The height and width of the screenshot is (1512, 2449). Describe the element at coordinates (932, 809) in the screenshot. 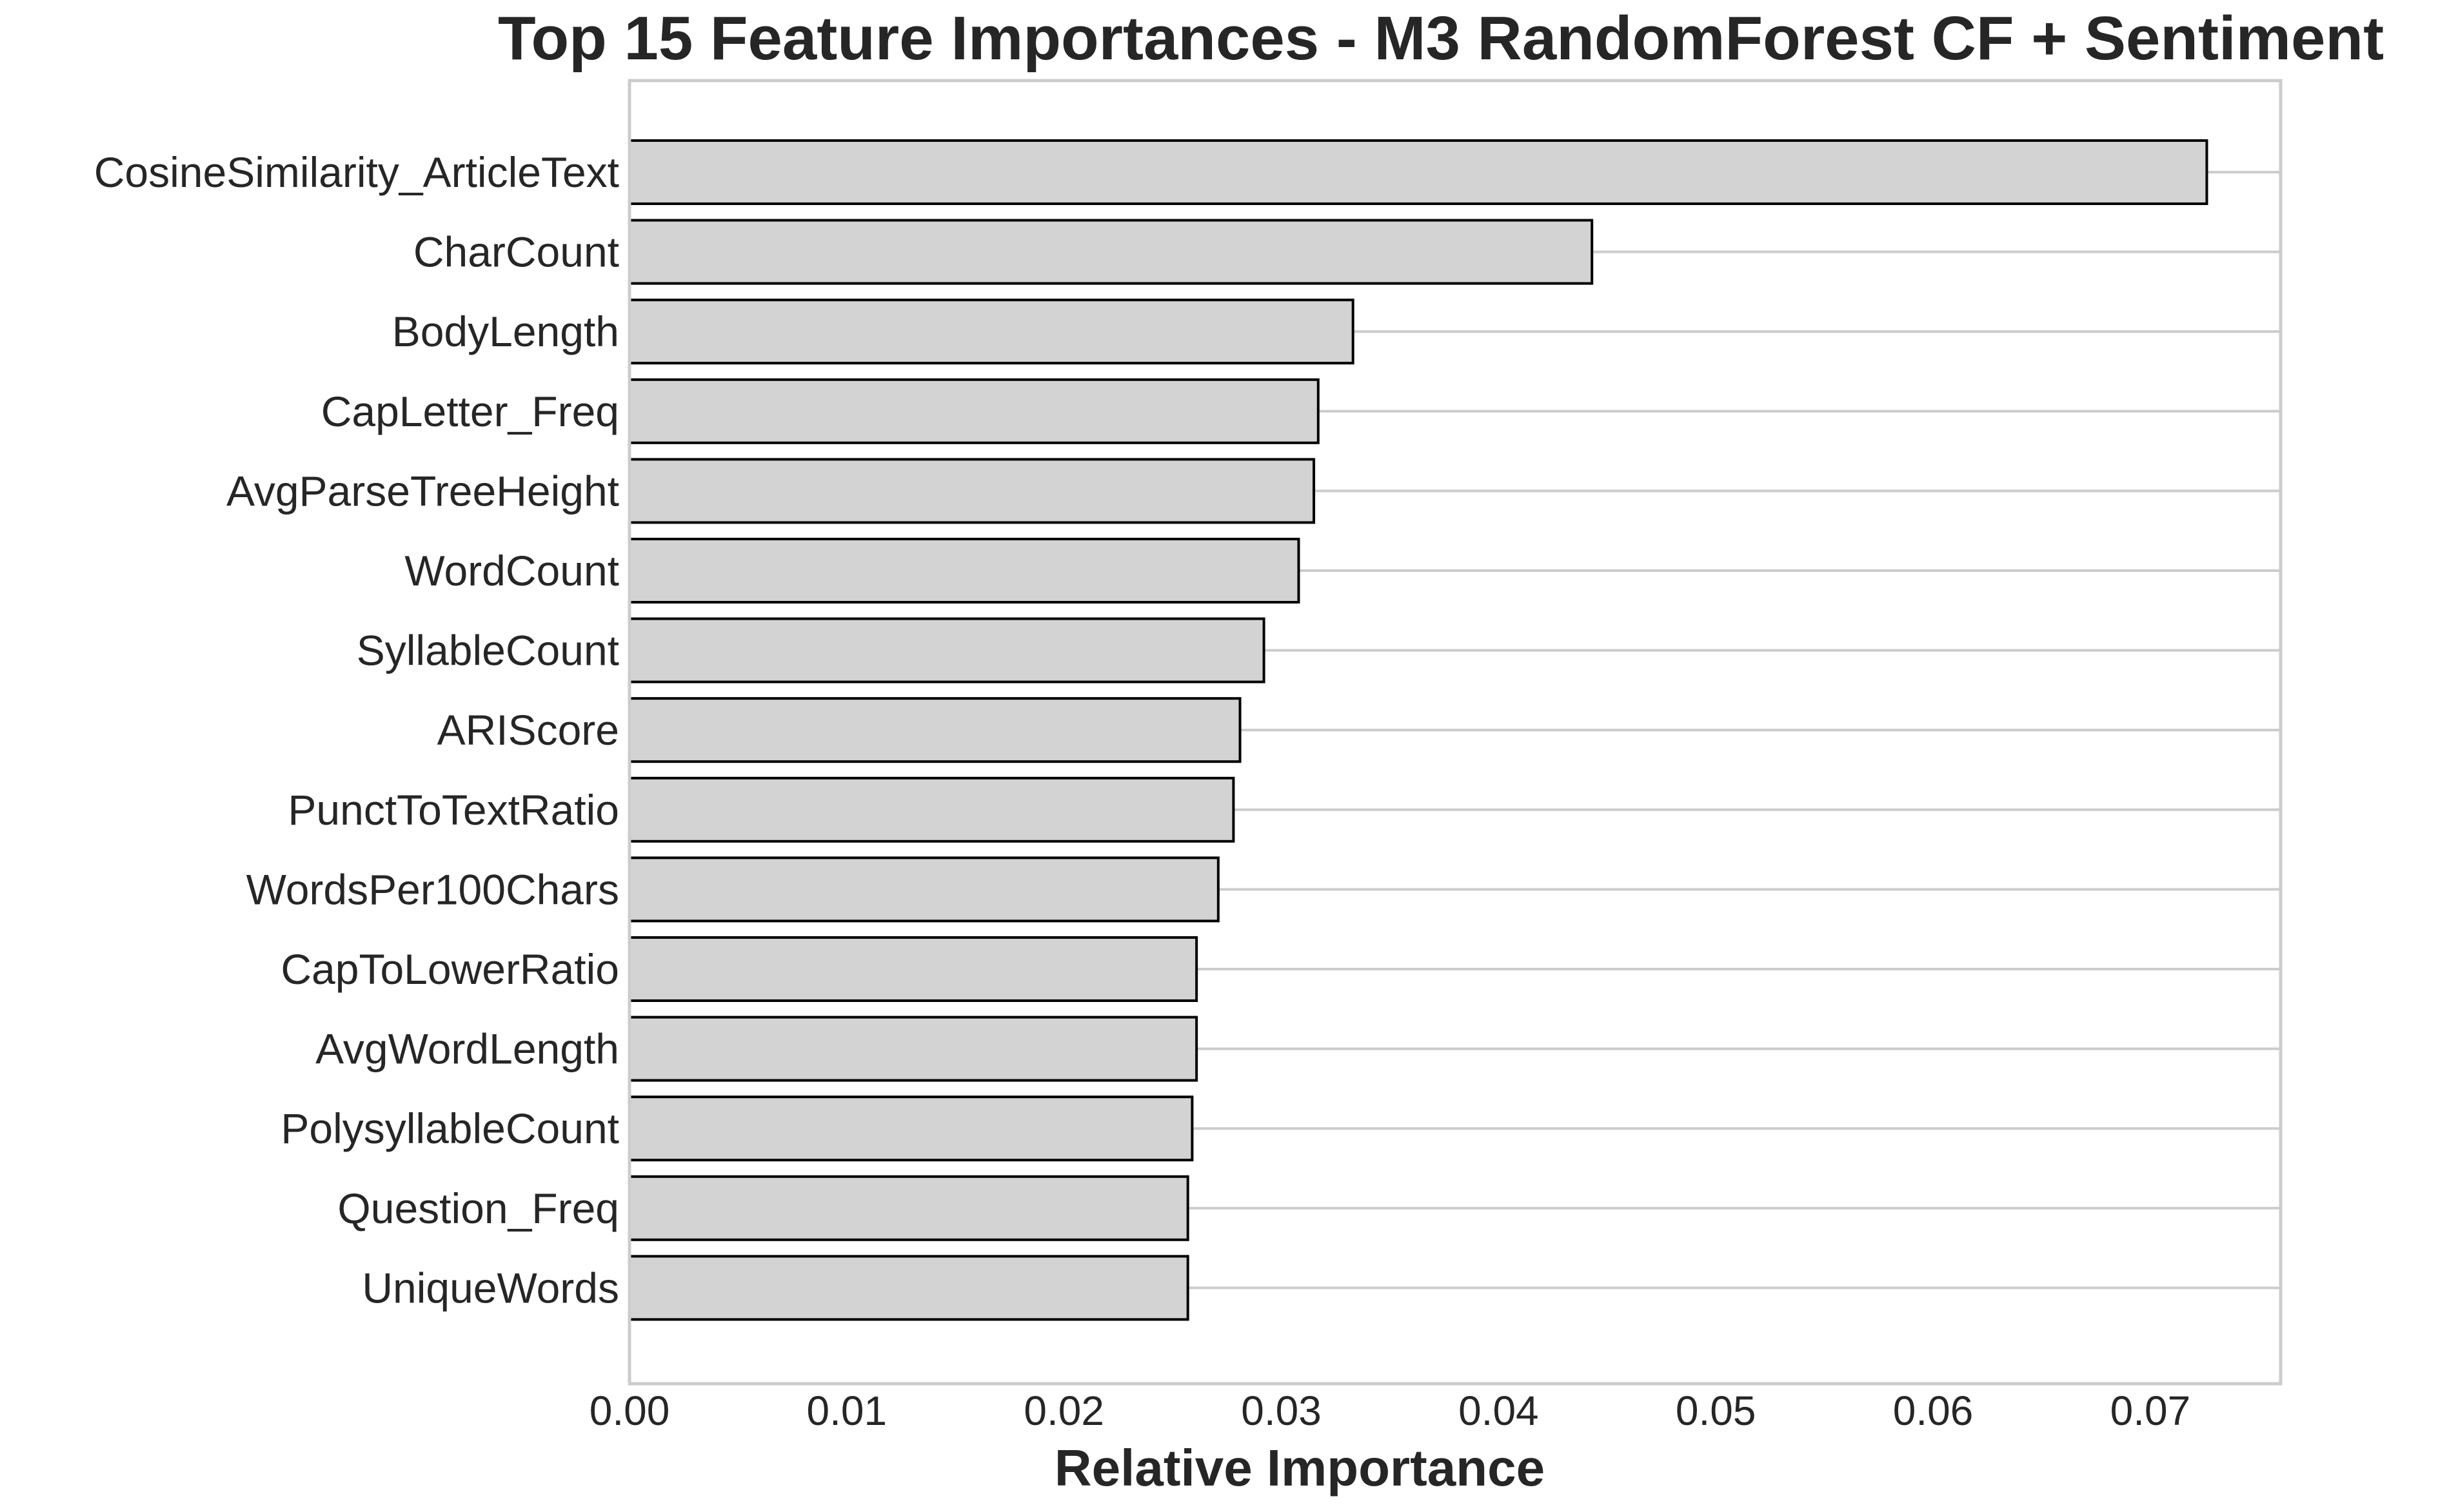

I see `bar-PunctToTextRatio` at that location.